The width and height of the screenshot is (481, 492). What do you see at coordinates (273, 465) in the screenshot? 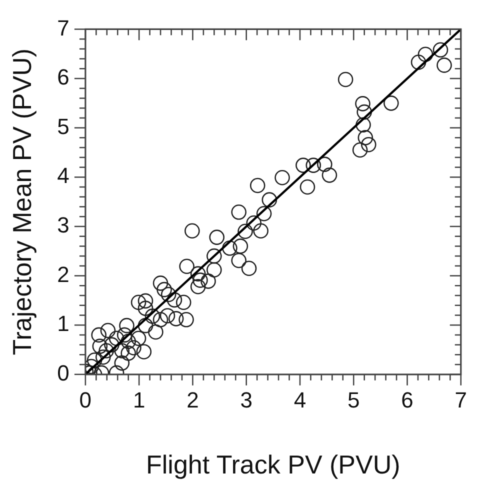
I see `x-axis-title: Flight Track PV (PVU)` at bounding box center [273, 465].